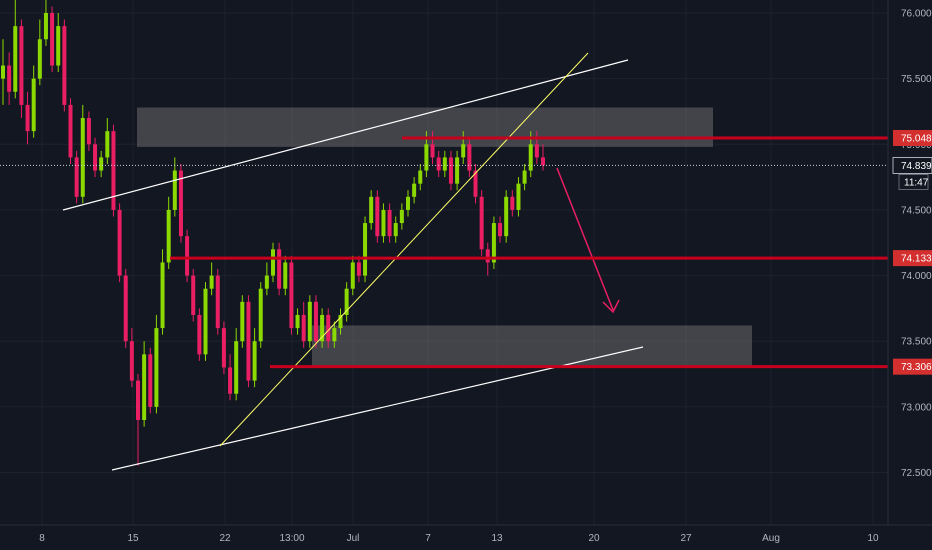 This screenshot has height=550, width=932. I want to click on support-zone, so click(532, 346).